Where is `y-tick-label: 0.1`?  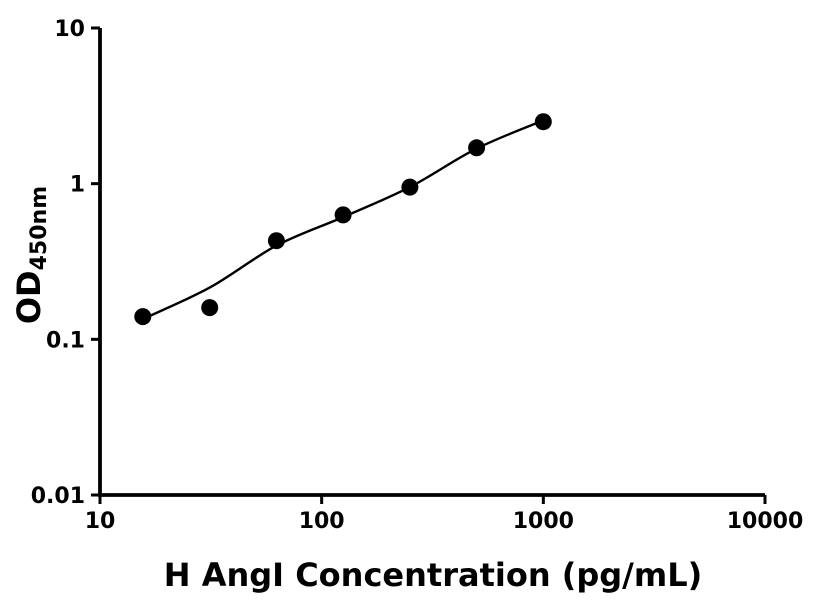
y-tick-label: 0.1 is located at coordinates (65, 340).